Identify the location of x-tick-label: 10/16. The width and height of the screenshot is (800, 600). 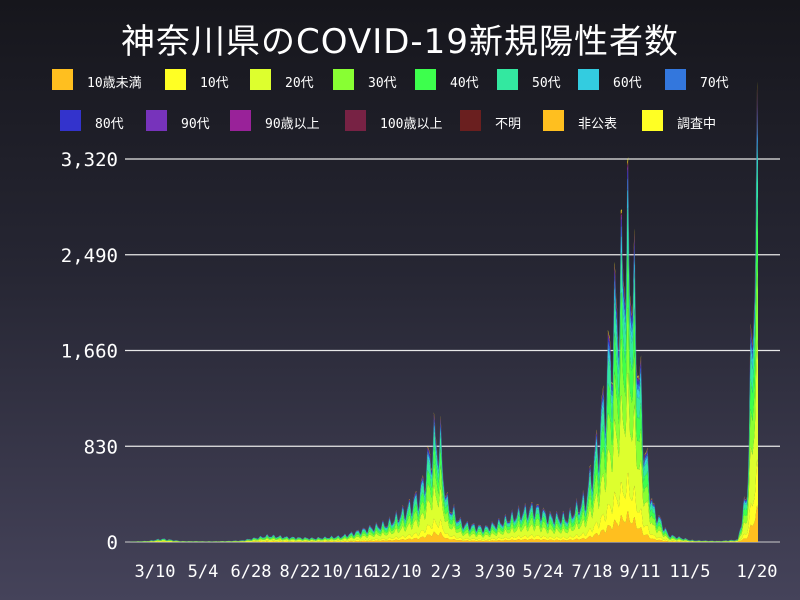
(347, 572).